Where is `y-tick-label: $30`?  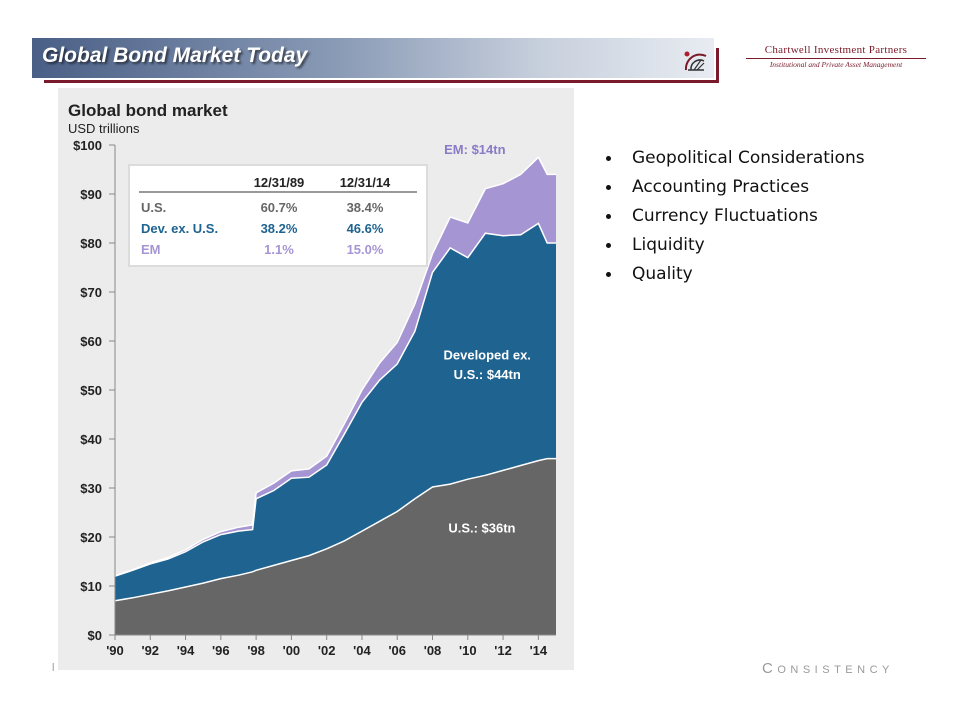 y-tick-label: $30 is located at coordinates (91, 488).